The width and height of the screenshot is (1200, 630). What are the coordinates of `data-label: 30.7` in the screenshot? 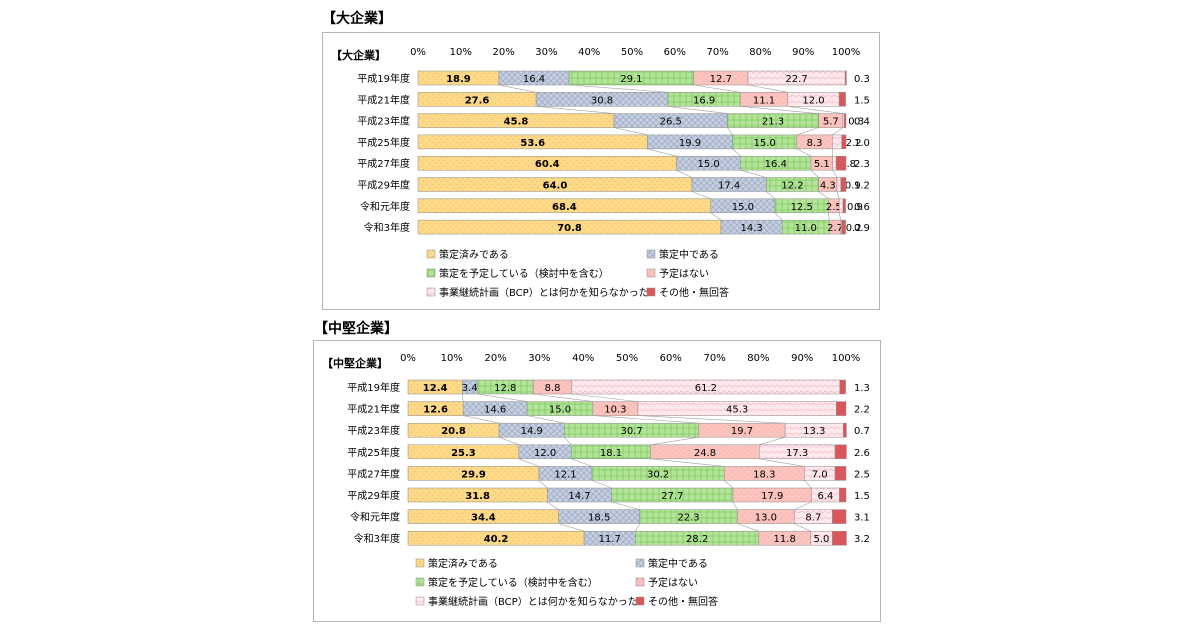 It's located at (631, 431).